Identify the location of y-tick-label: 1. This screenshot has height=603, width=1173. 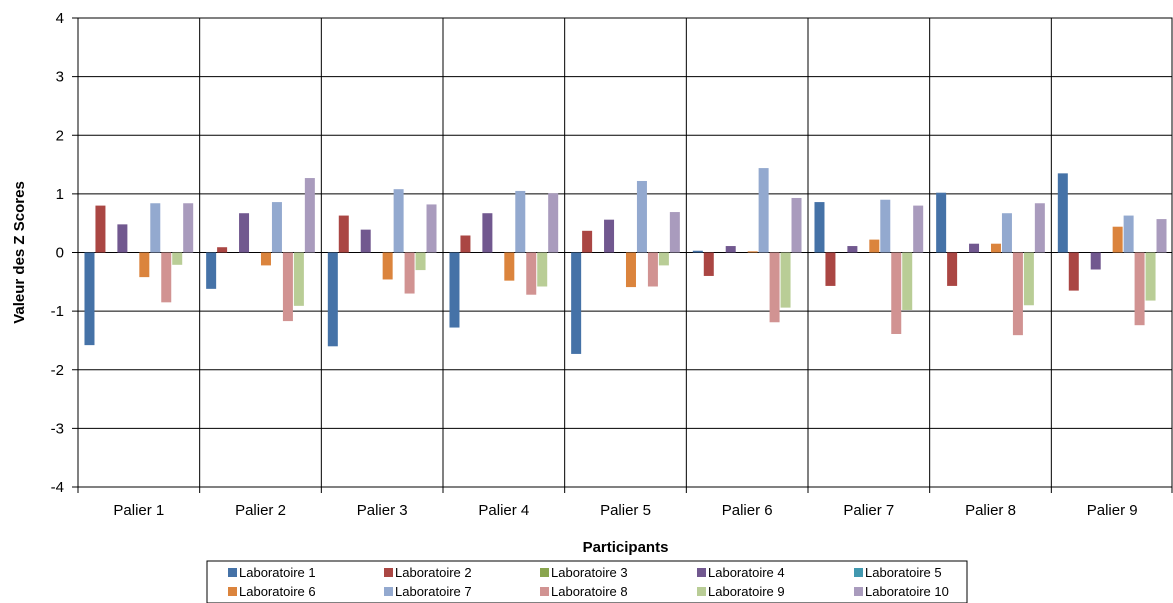
(60, 194).